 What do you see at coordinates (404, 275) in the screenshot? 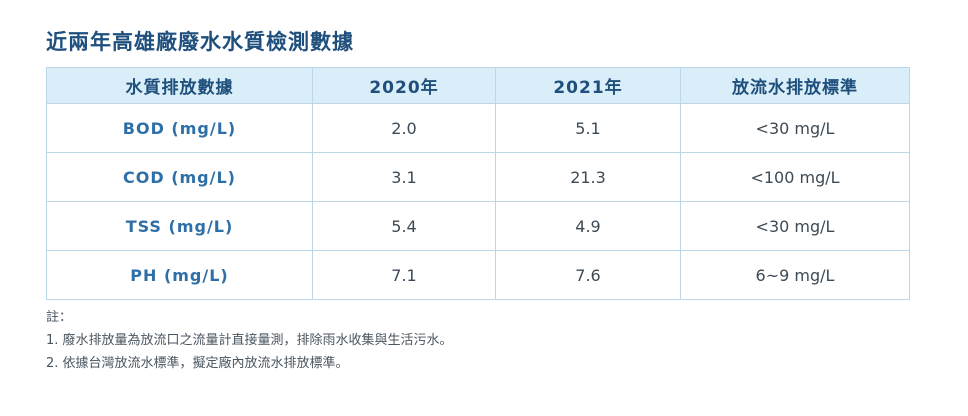
I see `value-2020-cell: 7.1` at bounding box center [404, 275].